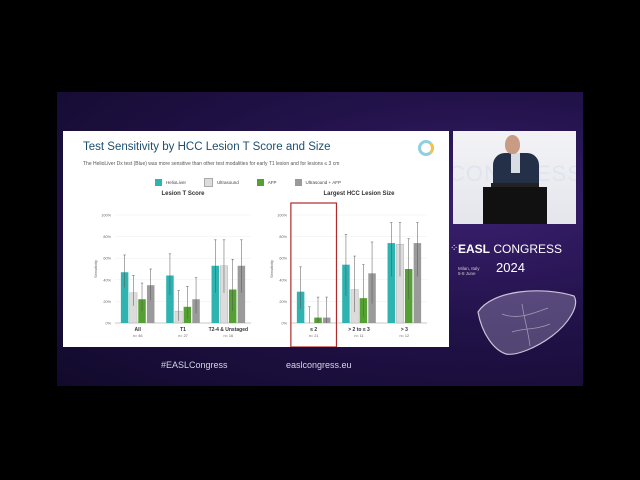 The height and width of the screenshot is (480, 640). I want to click on congress-city: Milan, Italy, so click(469, 268).